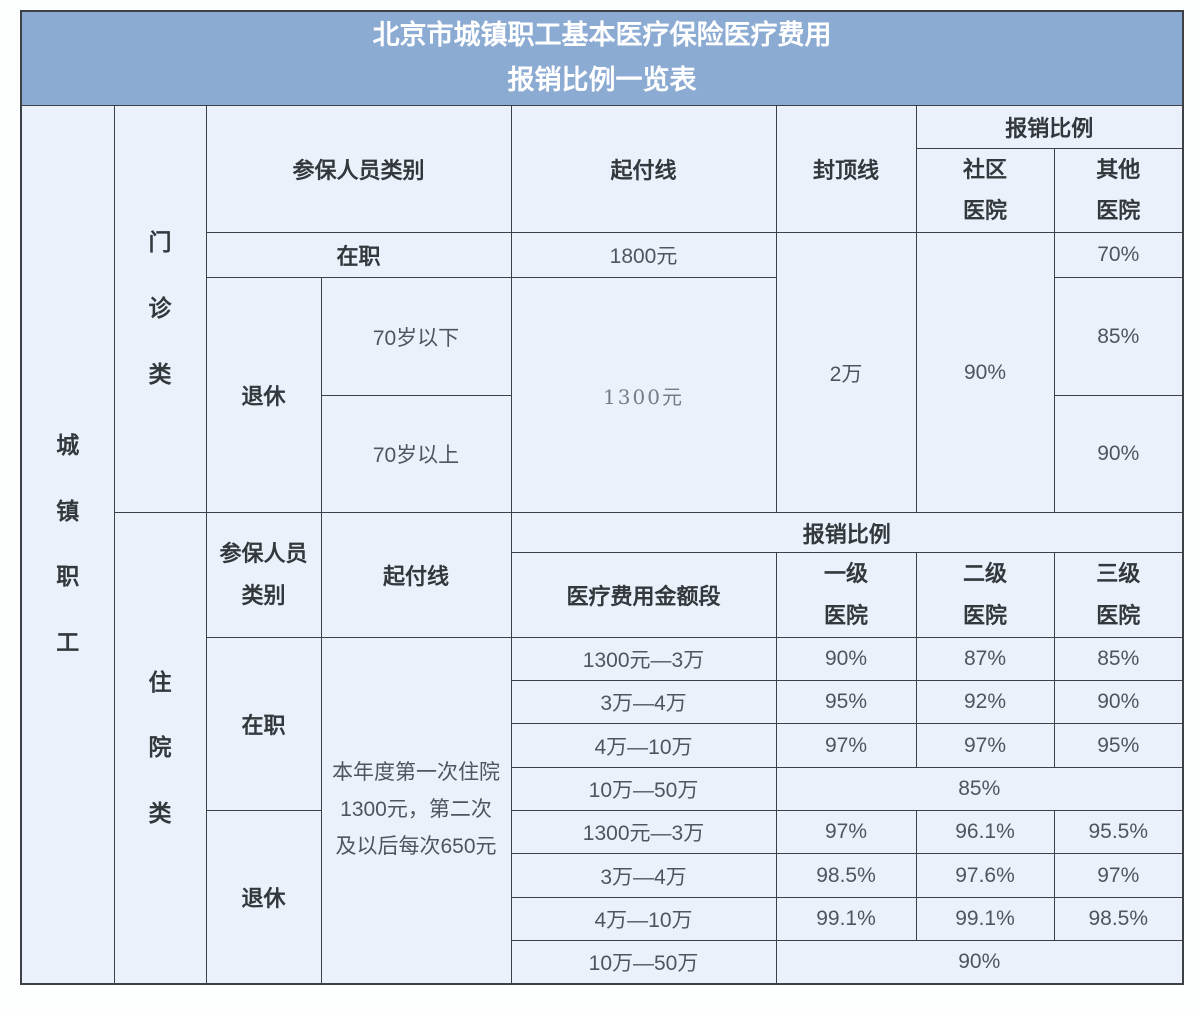 The image size is (1200, 1012). What do you see at coordinates (416, 811) in the screenshot?
I see `inpatient-deductible-note: 本年度第一次住院1300元，第二次及以后每次650元` at bounding box center [416, 811].